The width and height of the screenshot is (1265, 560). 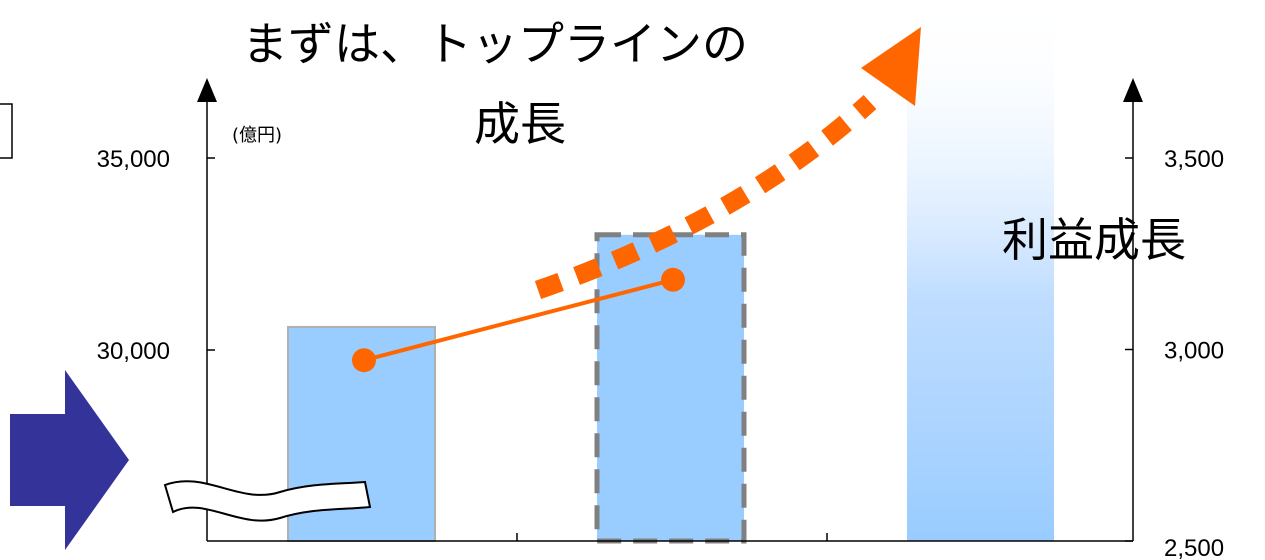 I want to click on right-block-arrow-icon, so click(x=69, y=460).